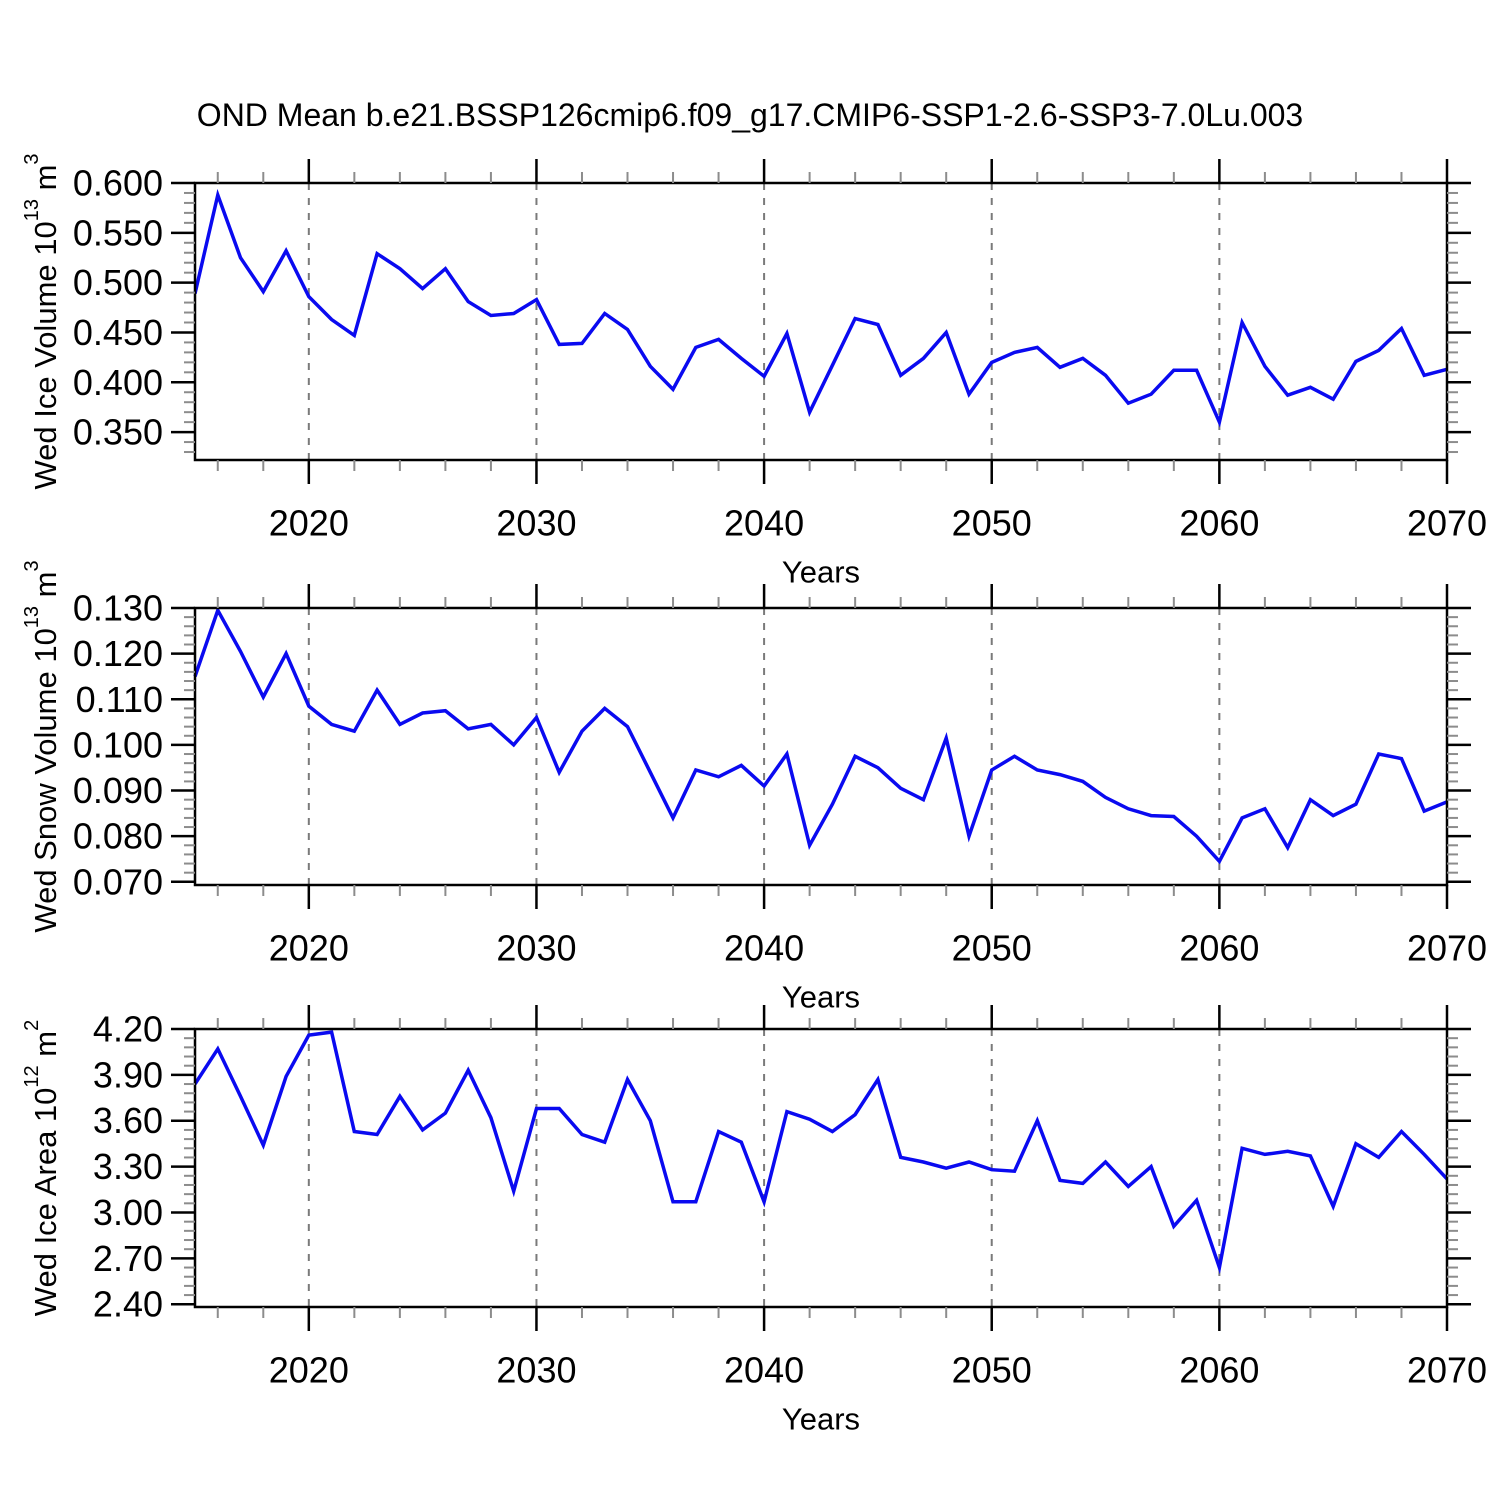 The image size is (1500, 1505). I want to click on y-axis-label-wed-ice-volume: Wed Ice Volume 1013 m3, so click(42, 321).